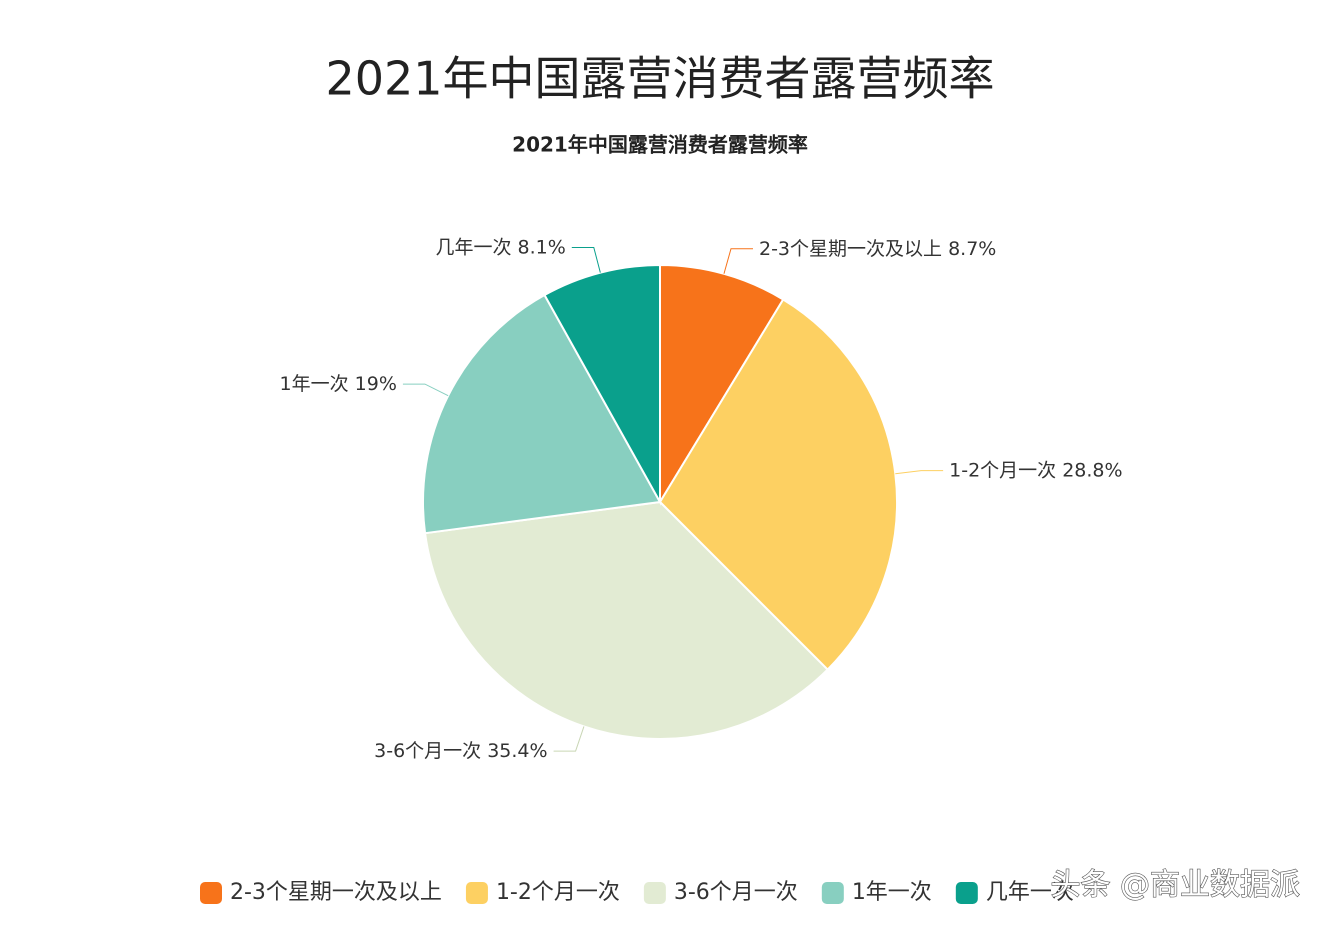  I want to click on slice-label-name: 3-6个月一次, so click(427, 751).